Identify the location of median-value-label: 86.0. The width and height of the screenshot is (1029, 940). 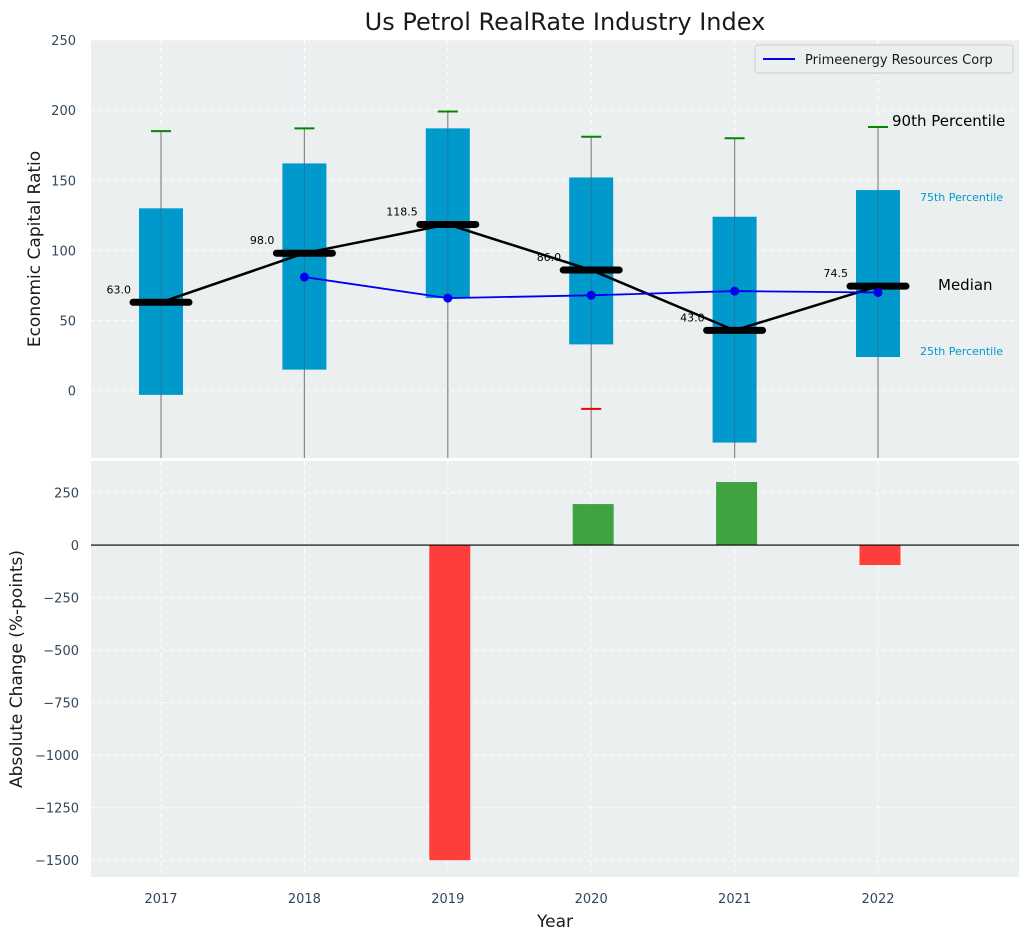
(549, 257).